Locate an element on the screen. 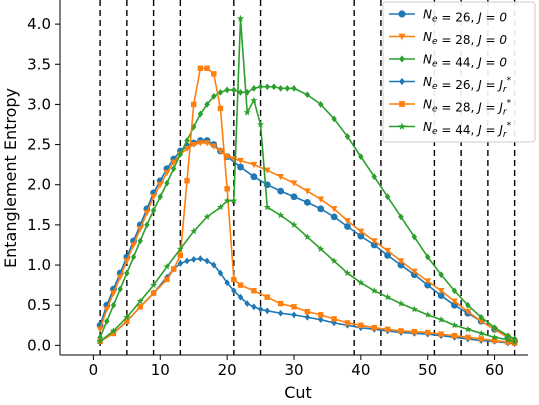  legend-label-part: = 26, is located at coordinates (458, 18).